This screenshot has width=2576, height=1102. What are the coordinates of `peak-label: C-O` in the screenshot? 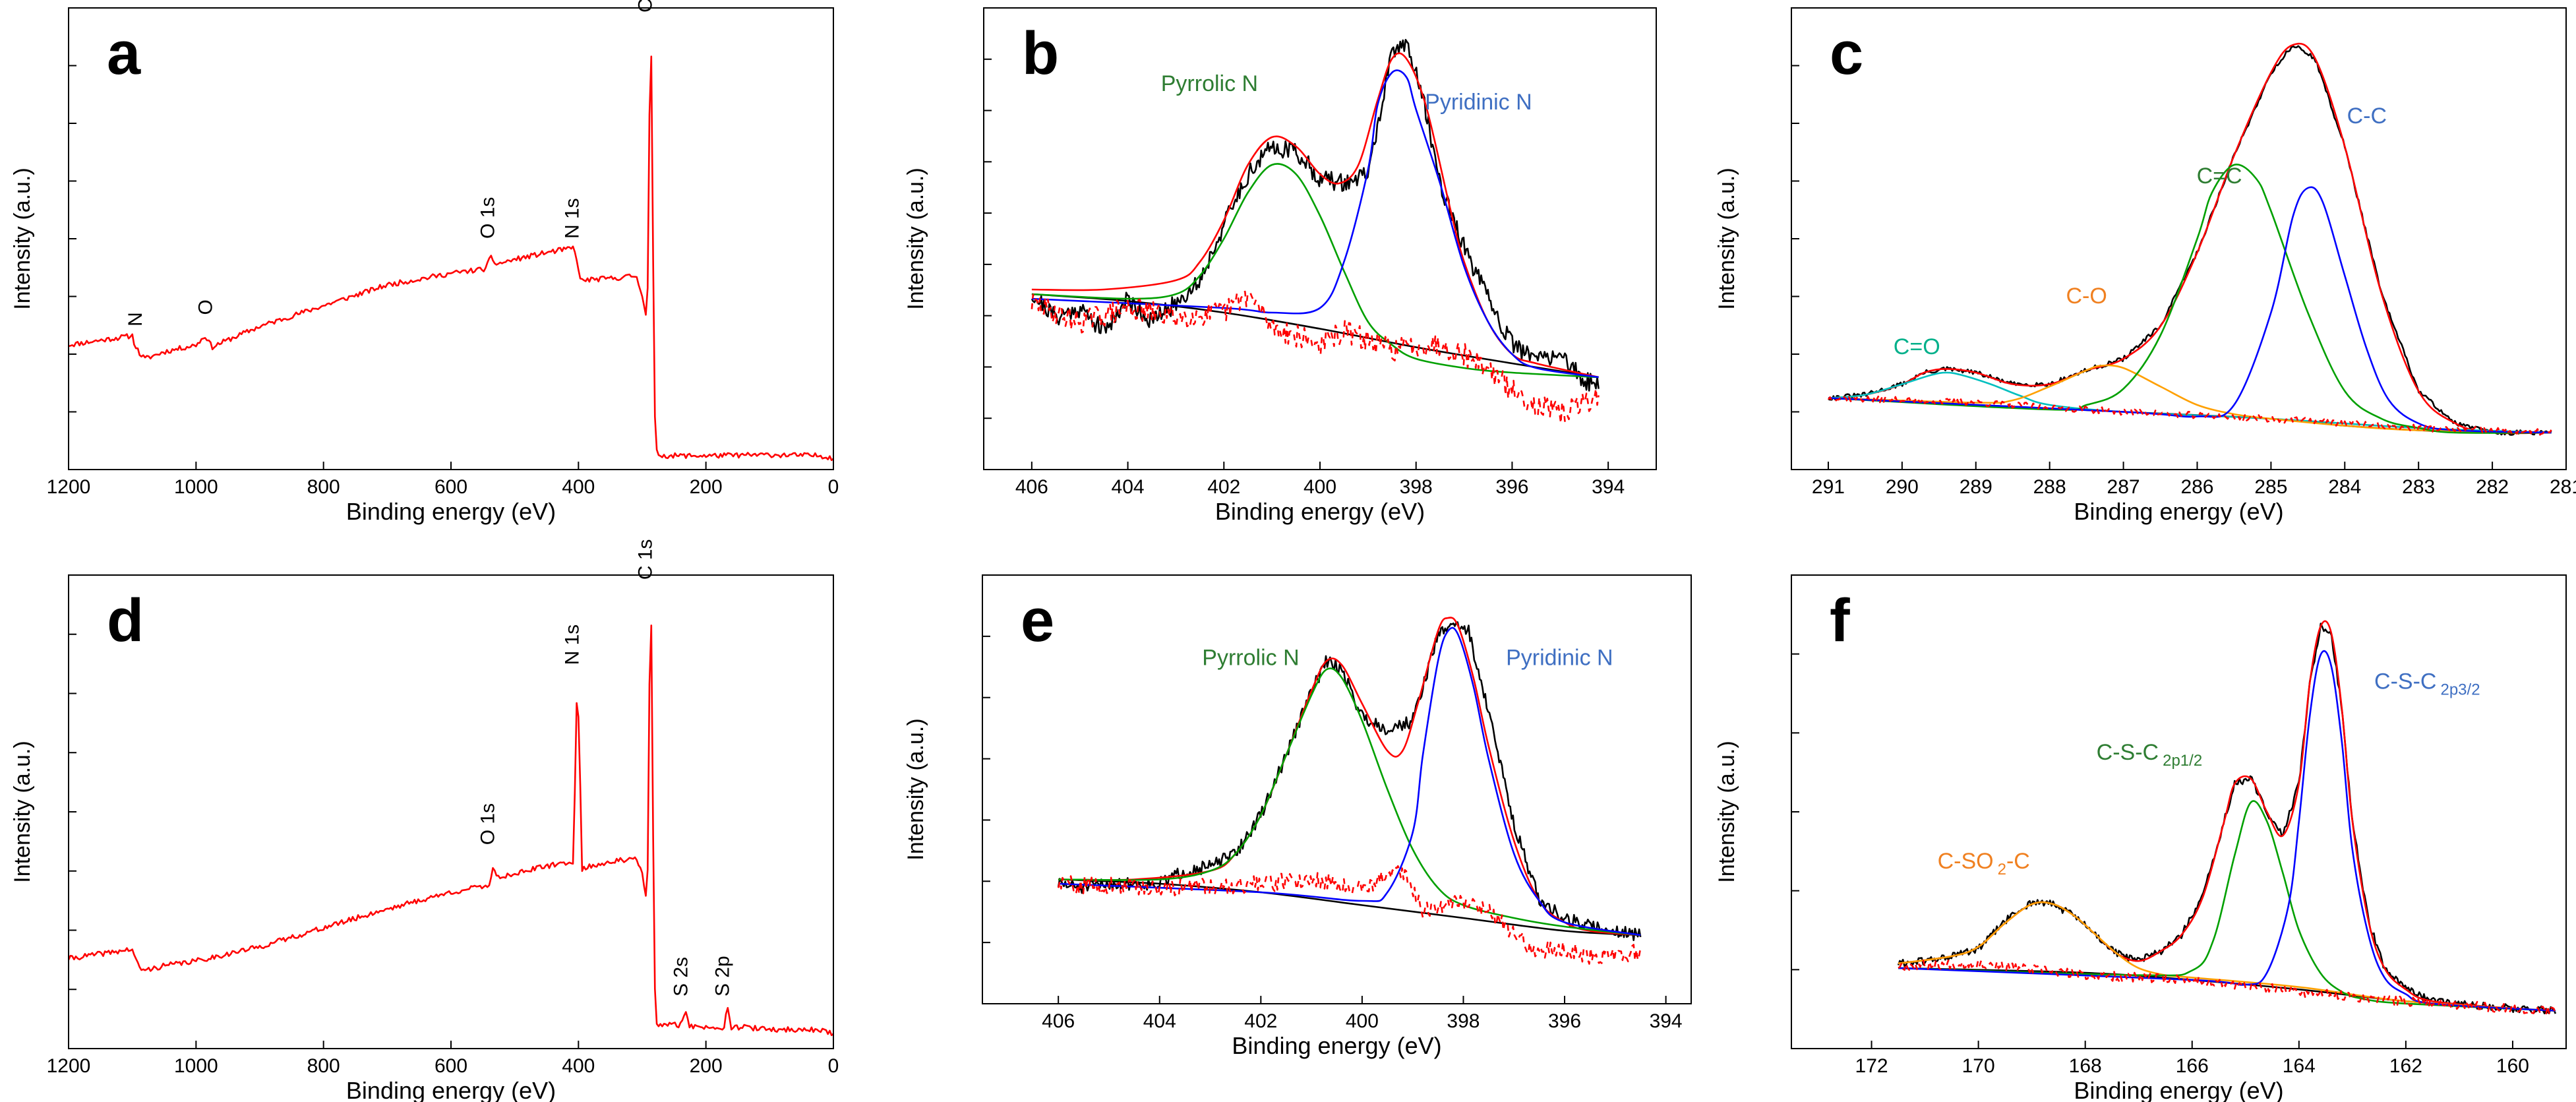 It's located at (2086, 296).